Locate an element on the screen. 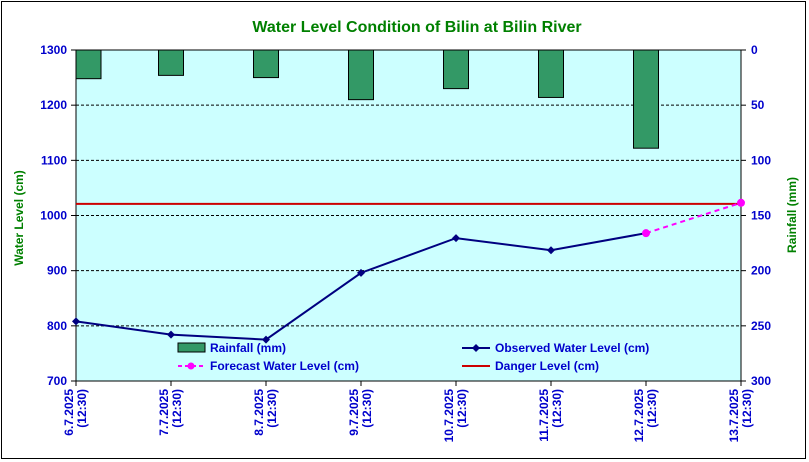  y-left-tick-label: 1100 is located at coordinates (54, 160).